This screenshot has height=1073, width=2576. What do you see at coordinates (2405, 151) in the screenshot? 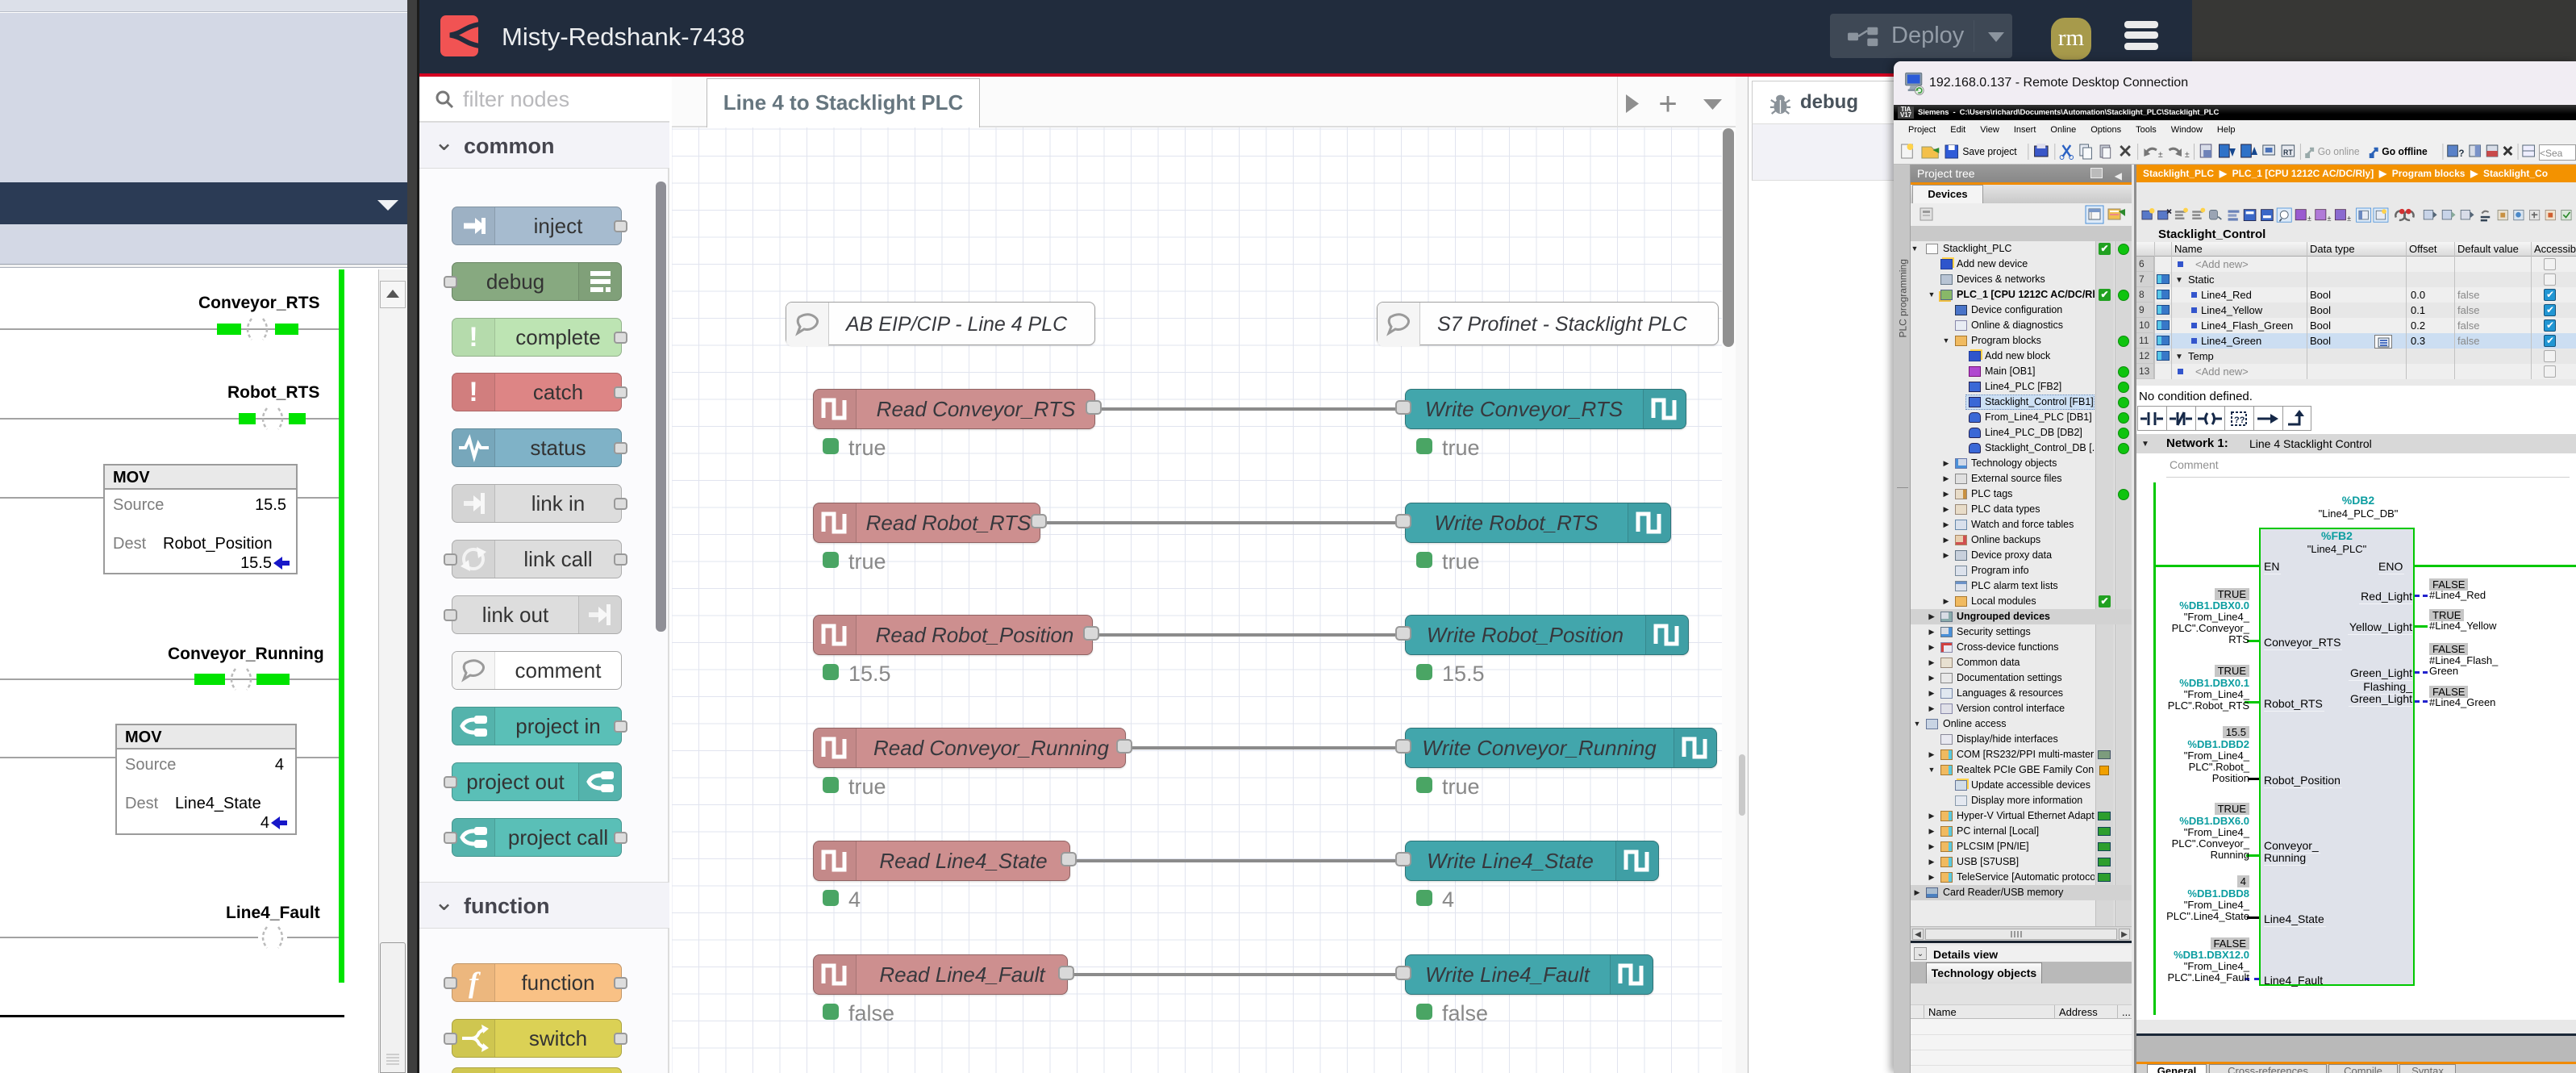
I see `svg-text: Go offline` at bounding box center [2405, 151].